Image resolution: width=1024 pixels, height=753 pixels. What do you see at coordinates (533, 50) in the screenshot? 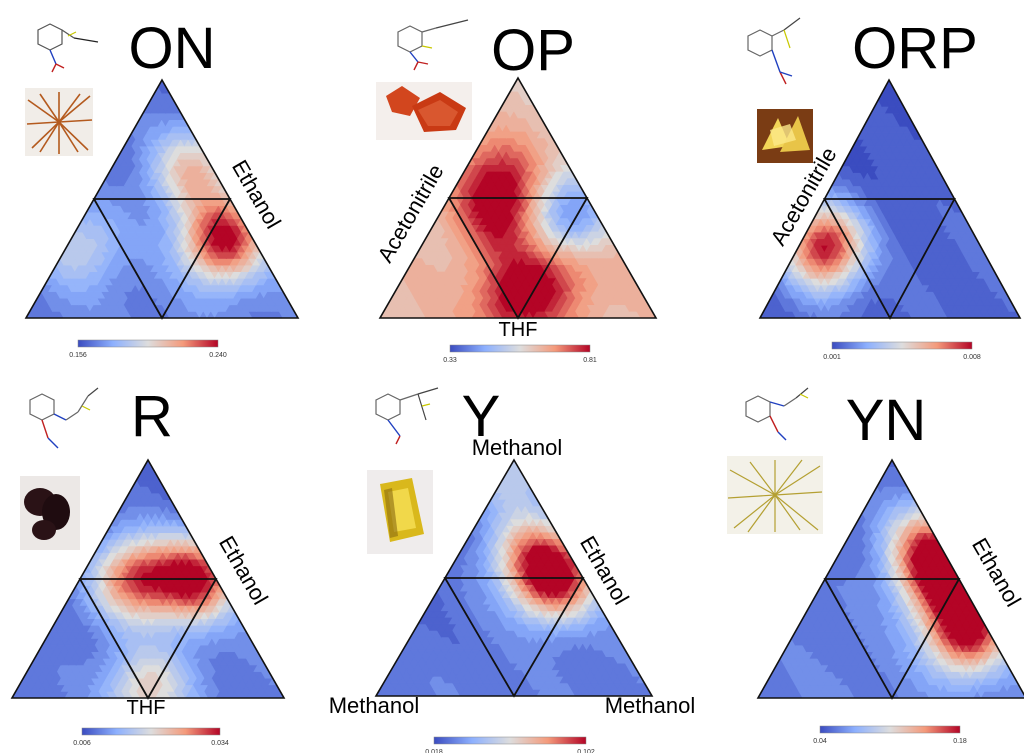
I see `panel-title-op: OP` at bounding box center [533, 50].